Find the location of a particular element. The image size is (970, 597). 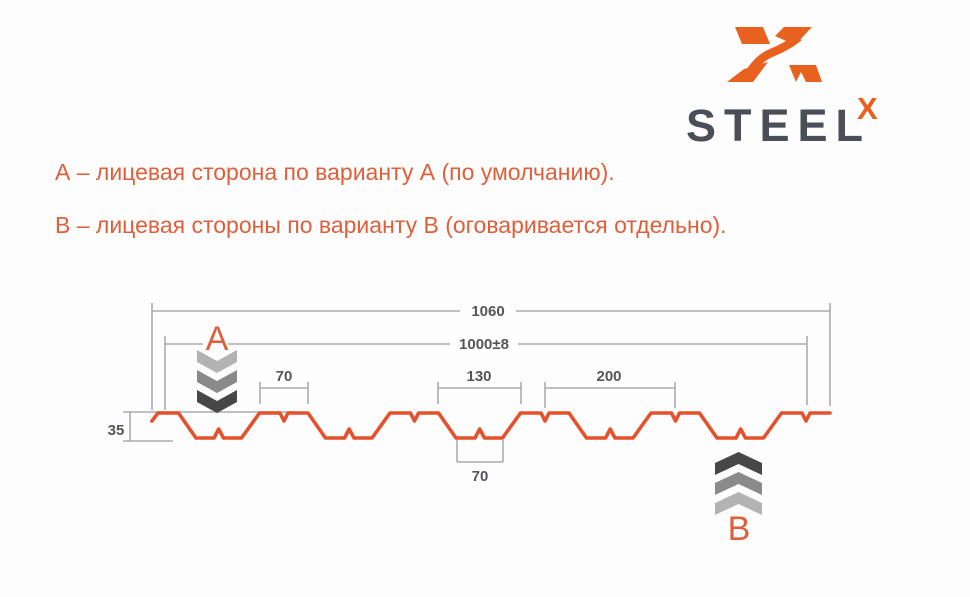

logo-top-left-arm is located at coordinates (752, 35).